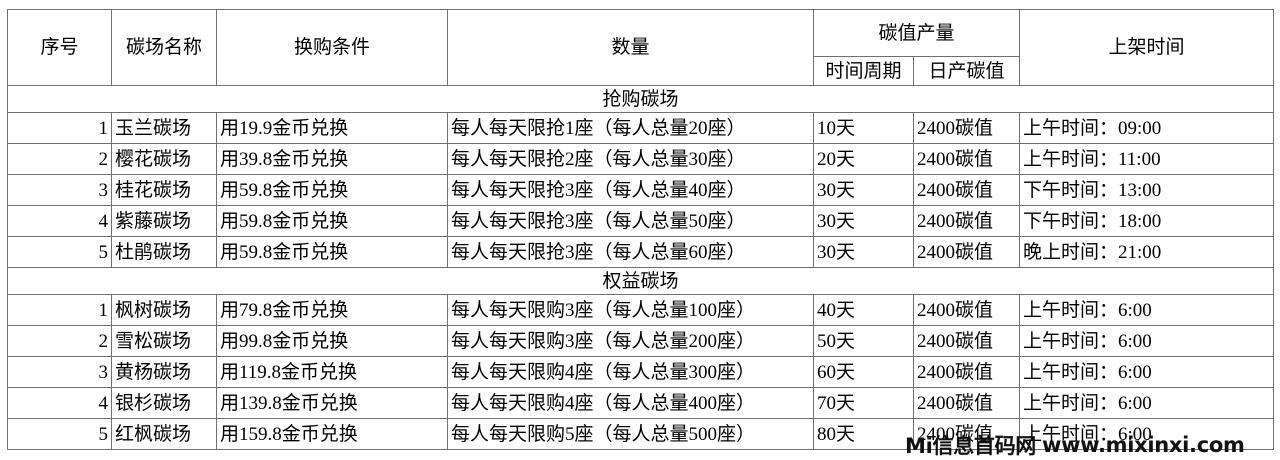 The height and width of the screenshot is (460, 1280). Describe the element at coordinates (1147, 190) in the screenshot. I see `cell-listing-time: 下午时间：13:00` at that location.